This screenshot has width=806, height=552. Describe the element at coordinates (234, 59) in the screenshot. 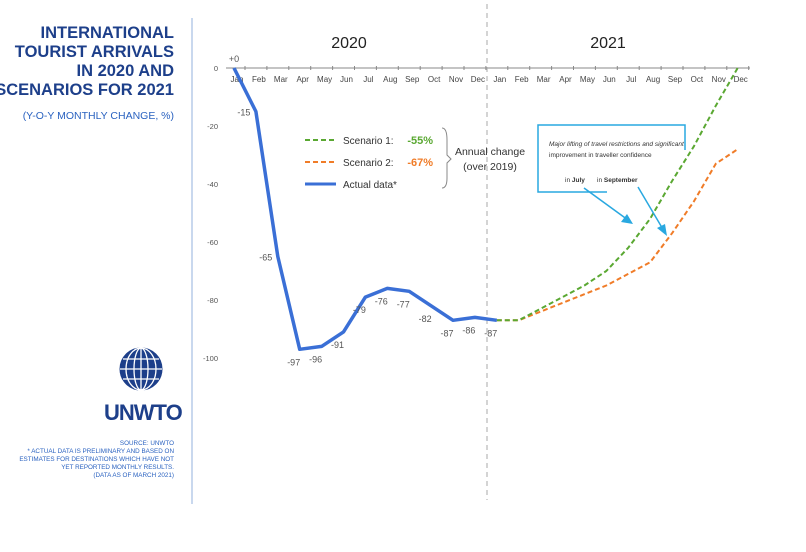

I see `data-label: +0` at that location.